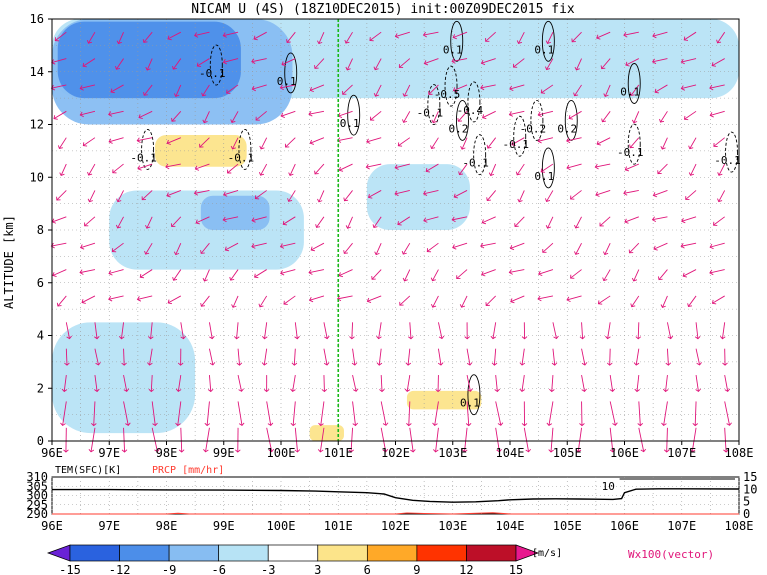 The image size is (767, 575). Describe the element at coordinates (109, 526) in the screenshot. I see `surface-x-tick-label: 97E` at that location.